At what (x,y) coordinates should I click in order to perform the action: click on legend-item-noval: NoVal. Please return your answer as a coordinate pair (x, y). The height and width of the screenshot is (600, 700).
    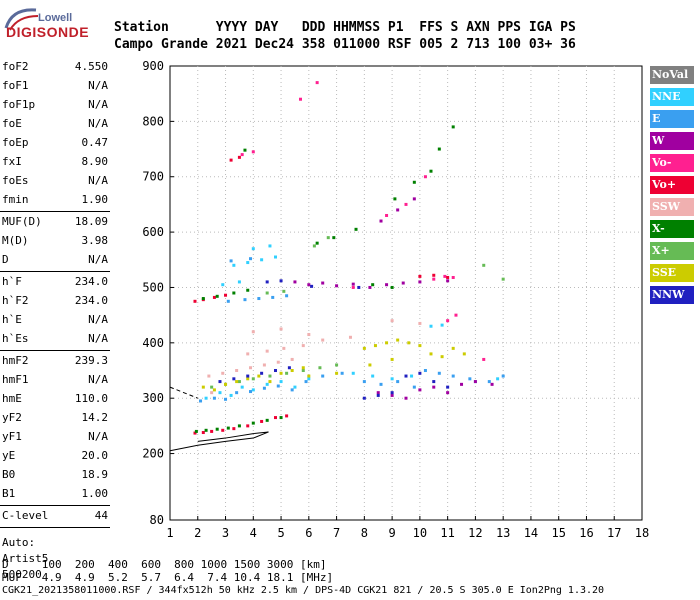
    Looking at the image, I should click on (672, 75).